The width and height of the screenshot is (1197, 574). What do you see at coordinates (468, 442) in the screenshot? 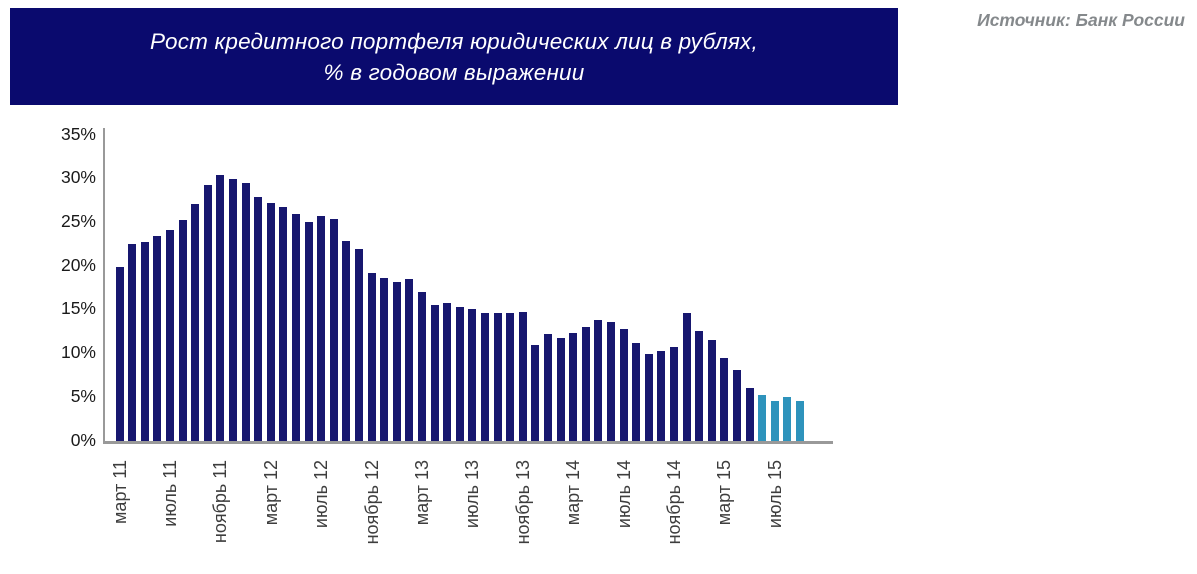
I see `x-axis-line` at bounding box center [468, 442].